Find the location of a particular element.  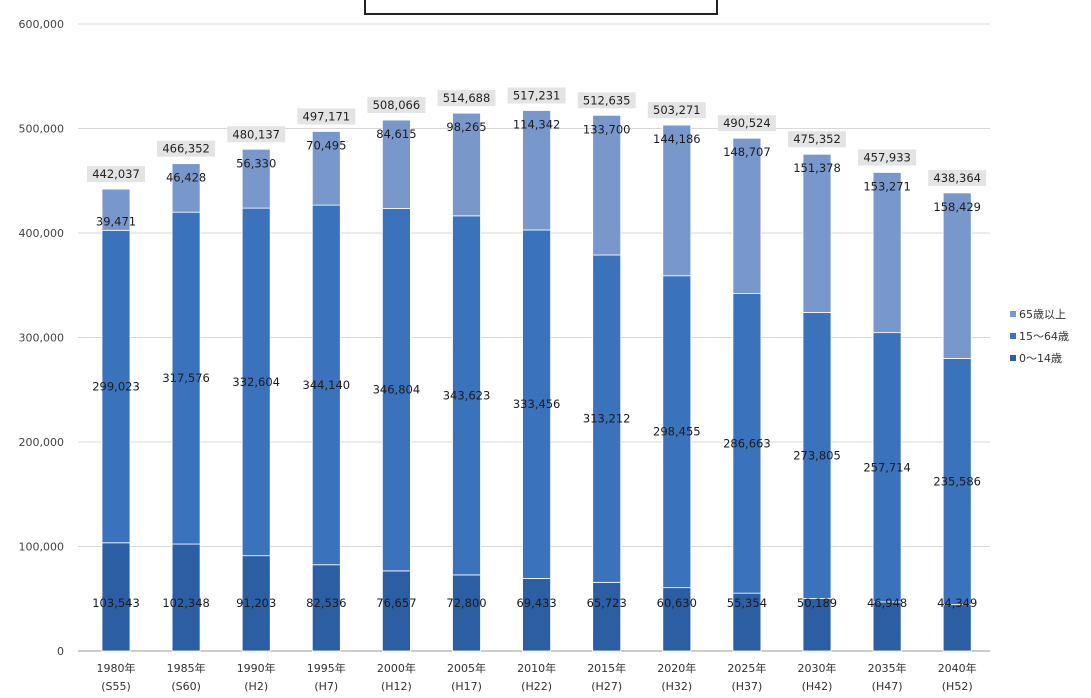

legend-swatch is located at coordinates (1013, 358).